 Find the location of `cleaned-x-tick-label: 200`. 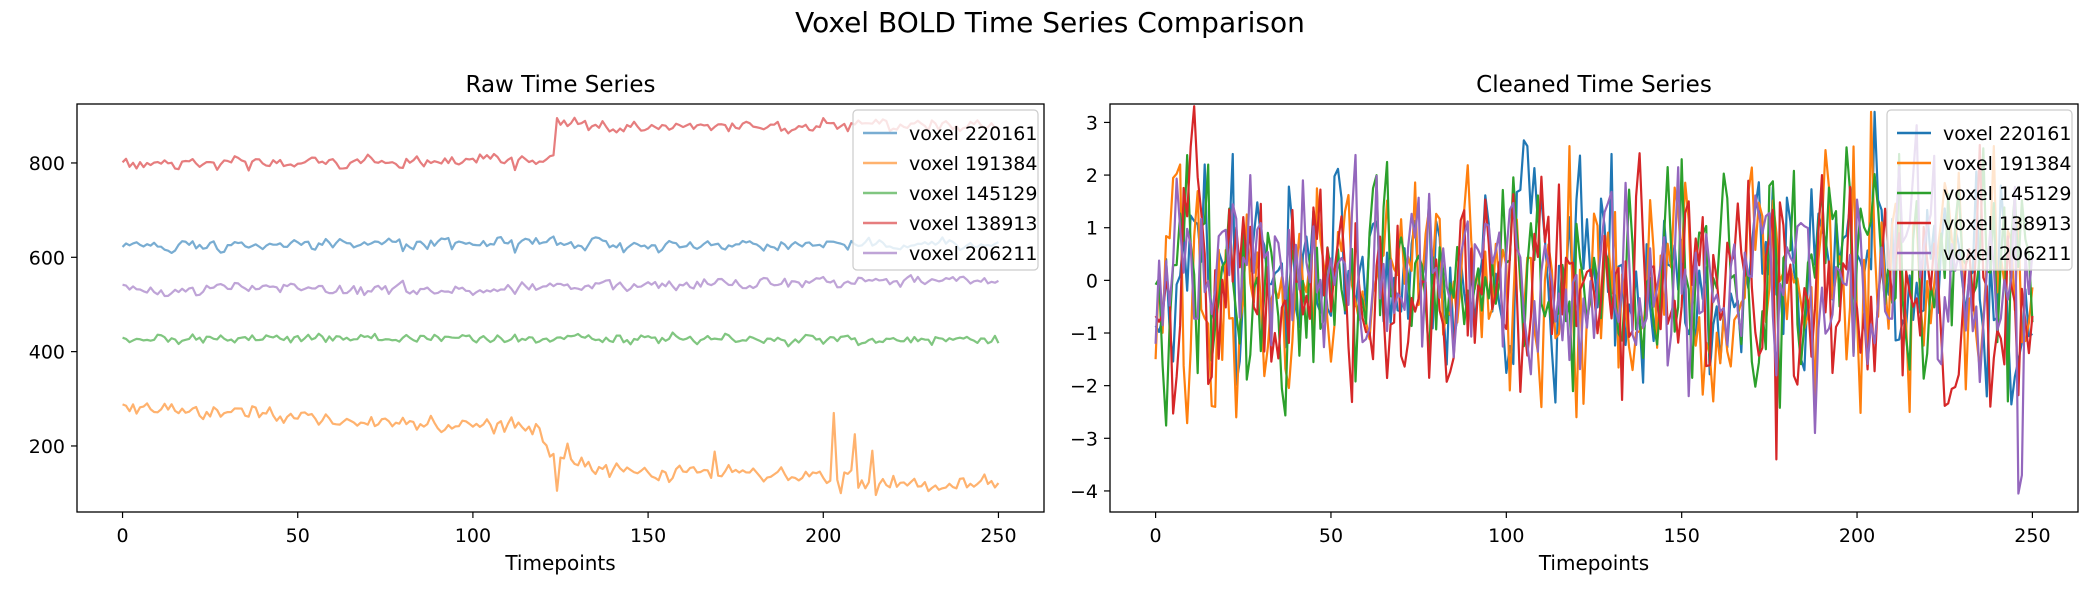

cleaned-x-tick-label: 200 is located at coordinates (1857, 536).